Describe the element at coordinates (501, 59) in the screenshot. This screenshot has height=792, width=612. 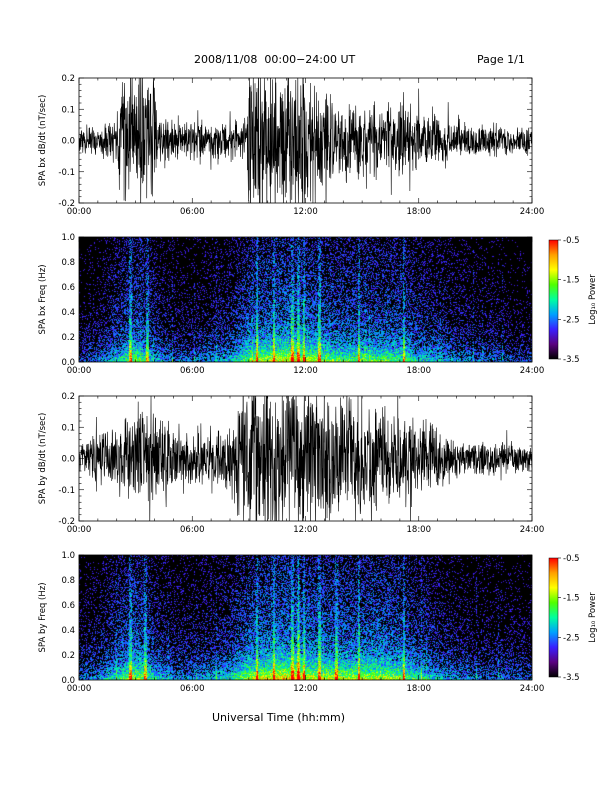
I see `page-number: Page 1/1` at that location.